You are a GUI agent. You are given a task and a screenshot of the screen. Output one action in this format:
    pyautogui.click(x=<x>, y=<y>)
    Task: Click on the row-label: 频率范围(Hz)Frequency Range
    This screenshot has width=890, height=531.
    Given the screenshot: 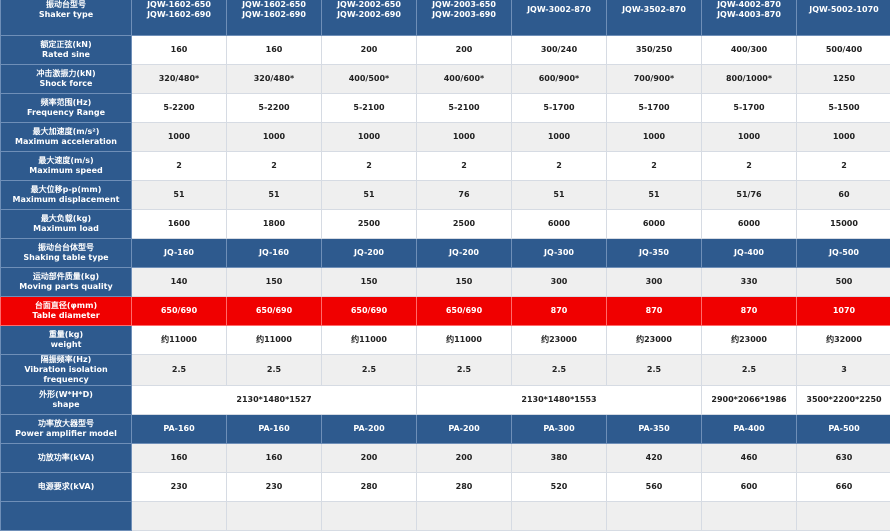 What is the action you would take?
    pyautogui.click(x=66, y=108)
    